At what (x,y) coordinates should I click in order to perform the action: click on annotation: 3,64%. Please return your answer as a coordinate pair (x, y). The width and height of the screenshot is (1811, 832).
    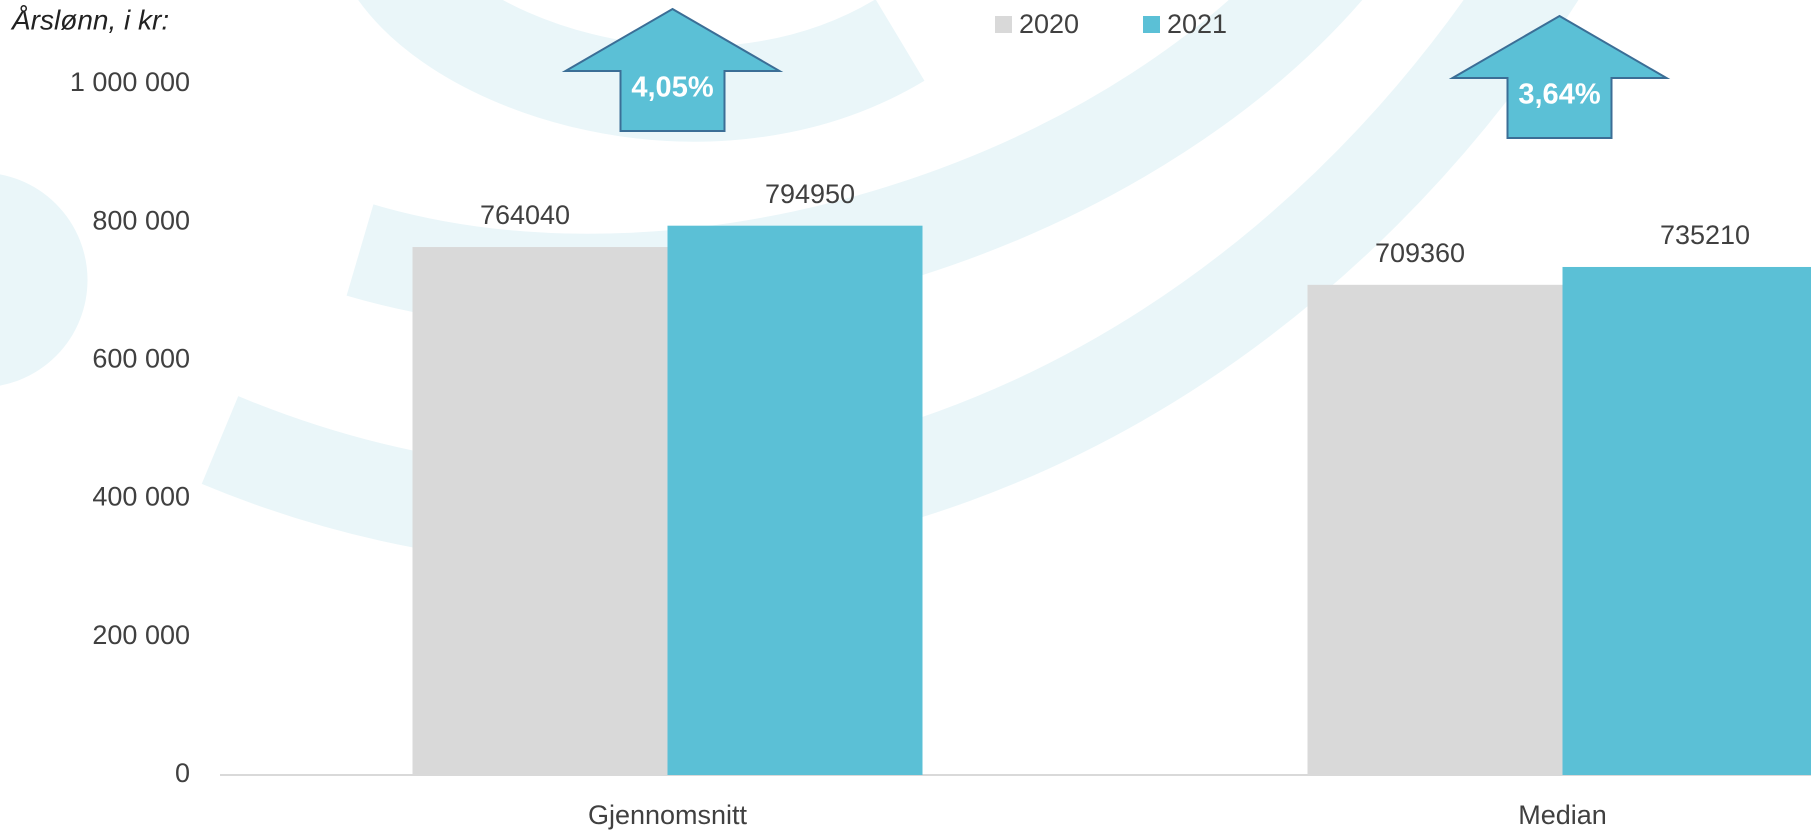
    Looking at the image, I should click on (1559, 95).